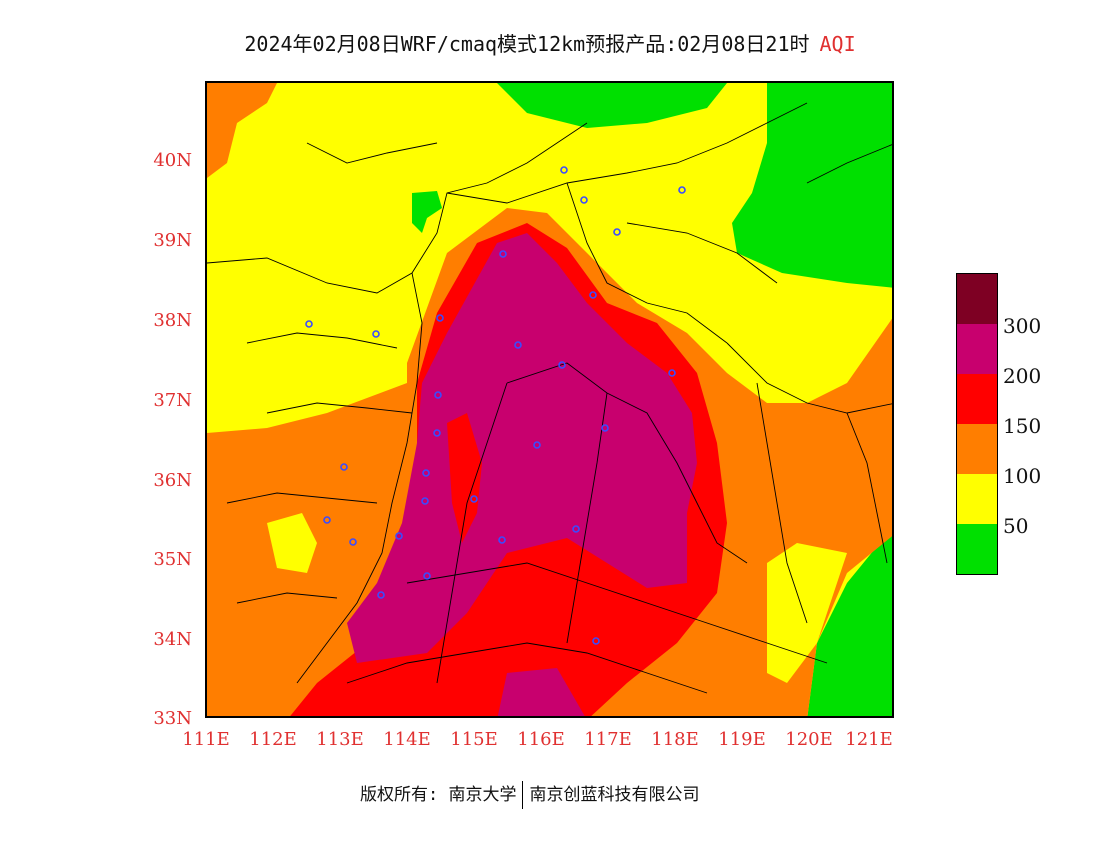 Image resolution: width=1100 pixels, height=850 pixels. I want to click on aqi-zone-moderate-pocket, so click(292, 543).